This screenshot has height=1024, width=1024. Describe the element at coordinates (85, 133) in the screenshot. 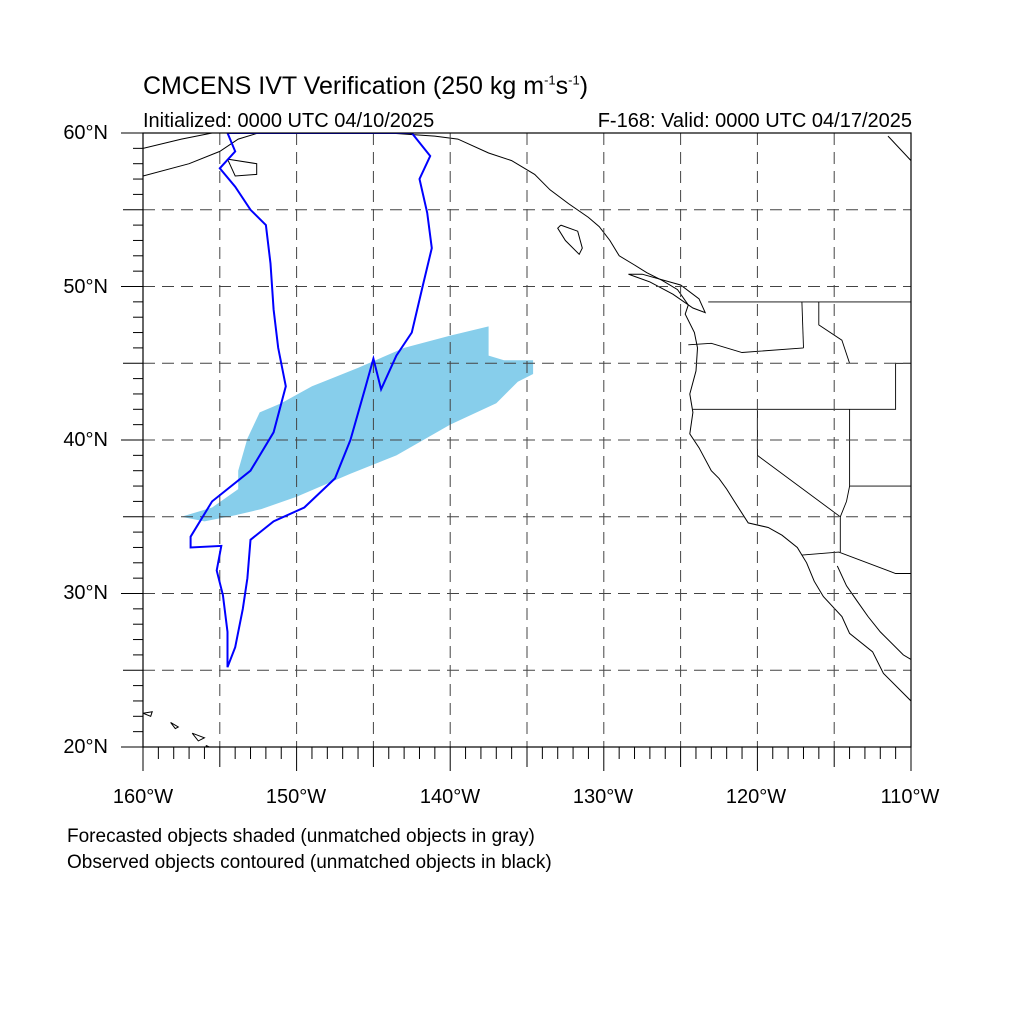

I see `y-tick-label: 60°N` at that location.